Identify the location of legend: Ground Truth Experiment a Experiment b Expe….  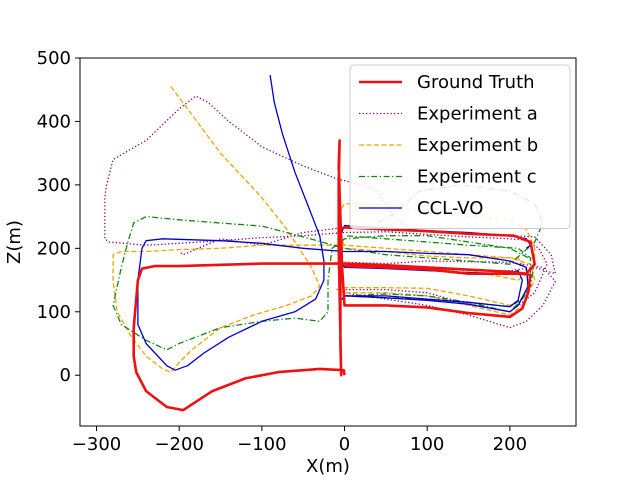
(460, 146).